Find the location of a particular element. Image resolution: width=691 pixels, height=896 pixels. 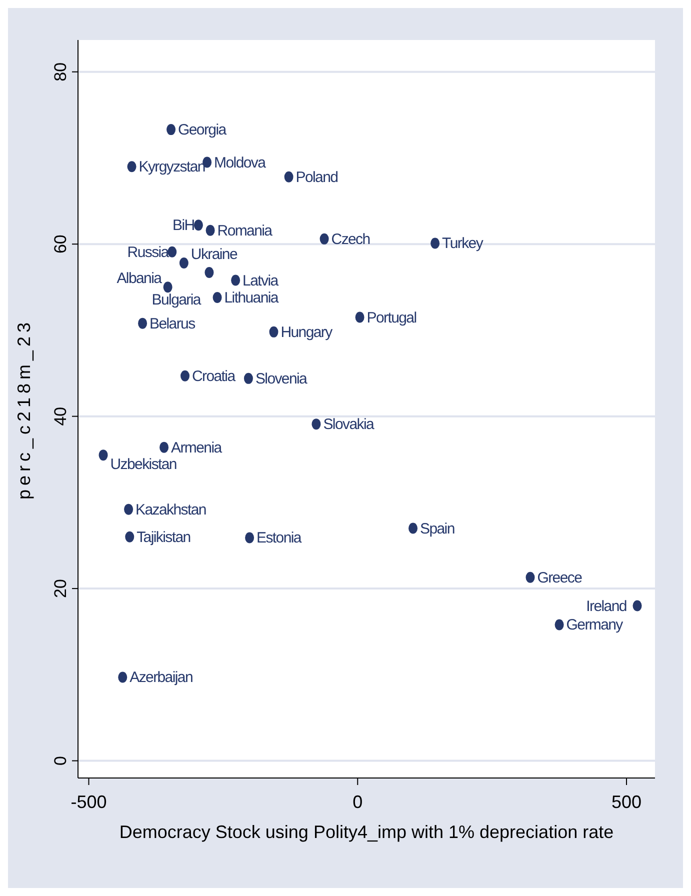

annotation: Albania is located at coordinates (139, 279).